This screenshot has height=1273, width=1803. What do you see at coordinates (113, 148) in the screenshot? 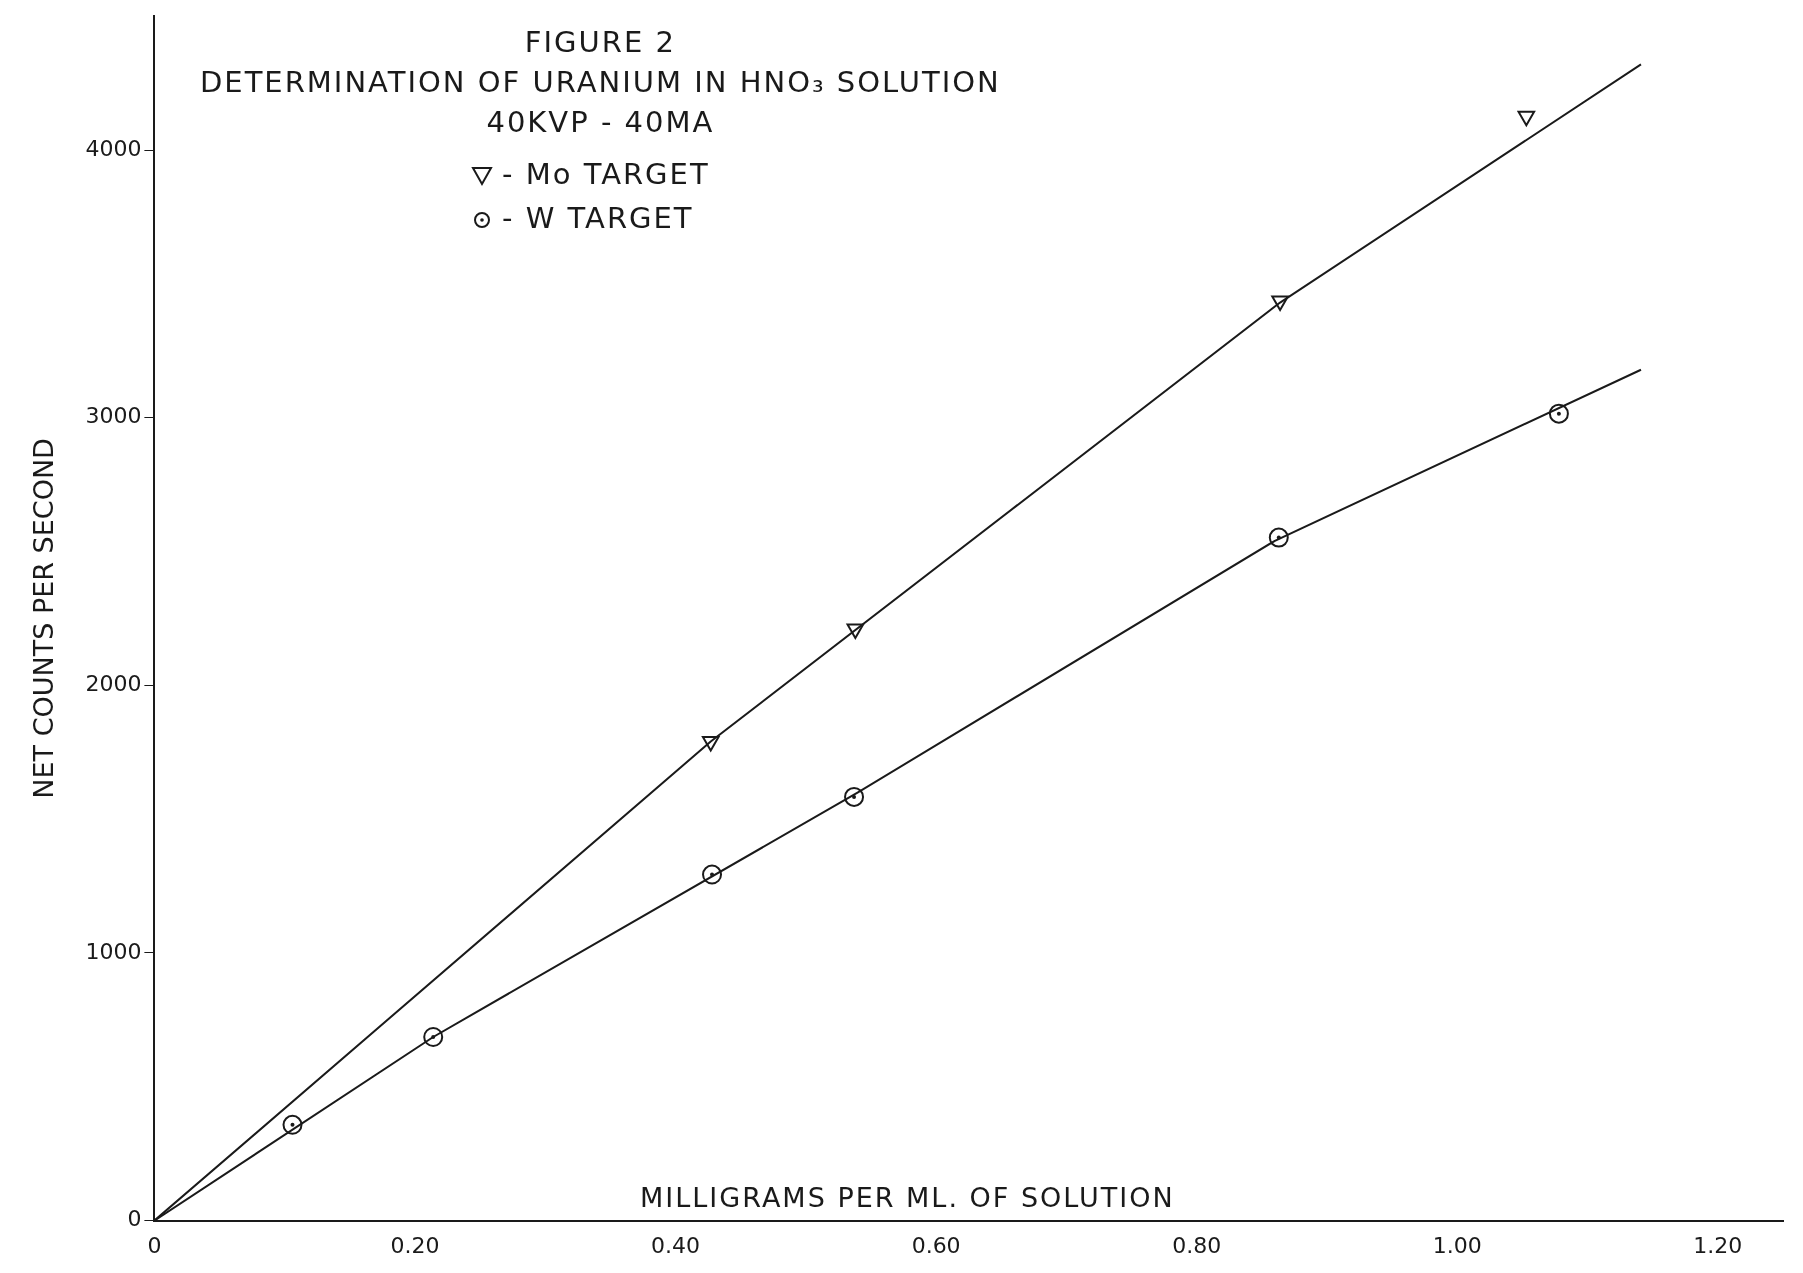
I see `y-tick-label: 4000` at bounding box center [113, 148].